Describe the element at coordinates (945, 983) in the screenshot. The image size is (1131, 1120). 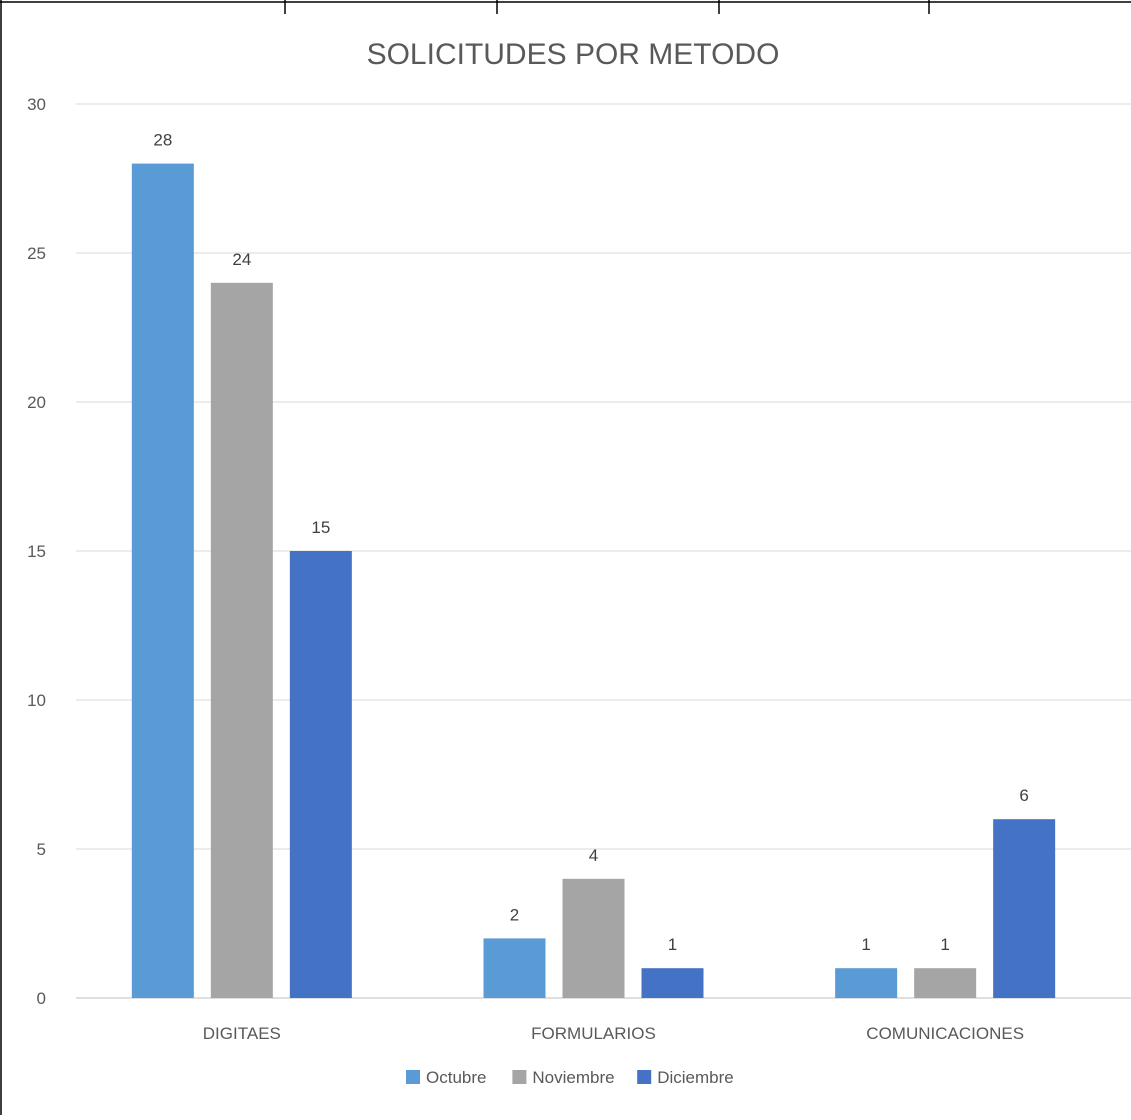
I see `bar-noviembre-comunicaciones` at that location.